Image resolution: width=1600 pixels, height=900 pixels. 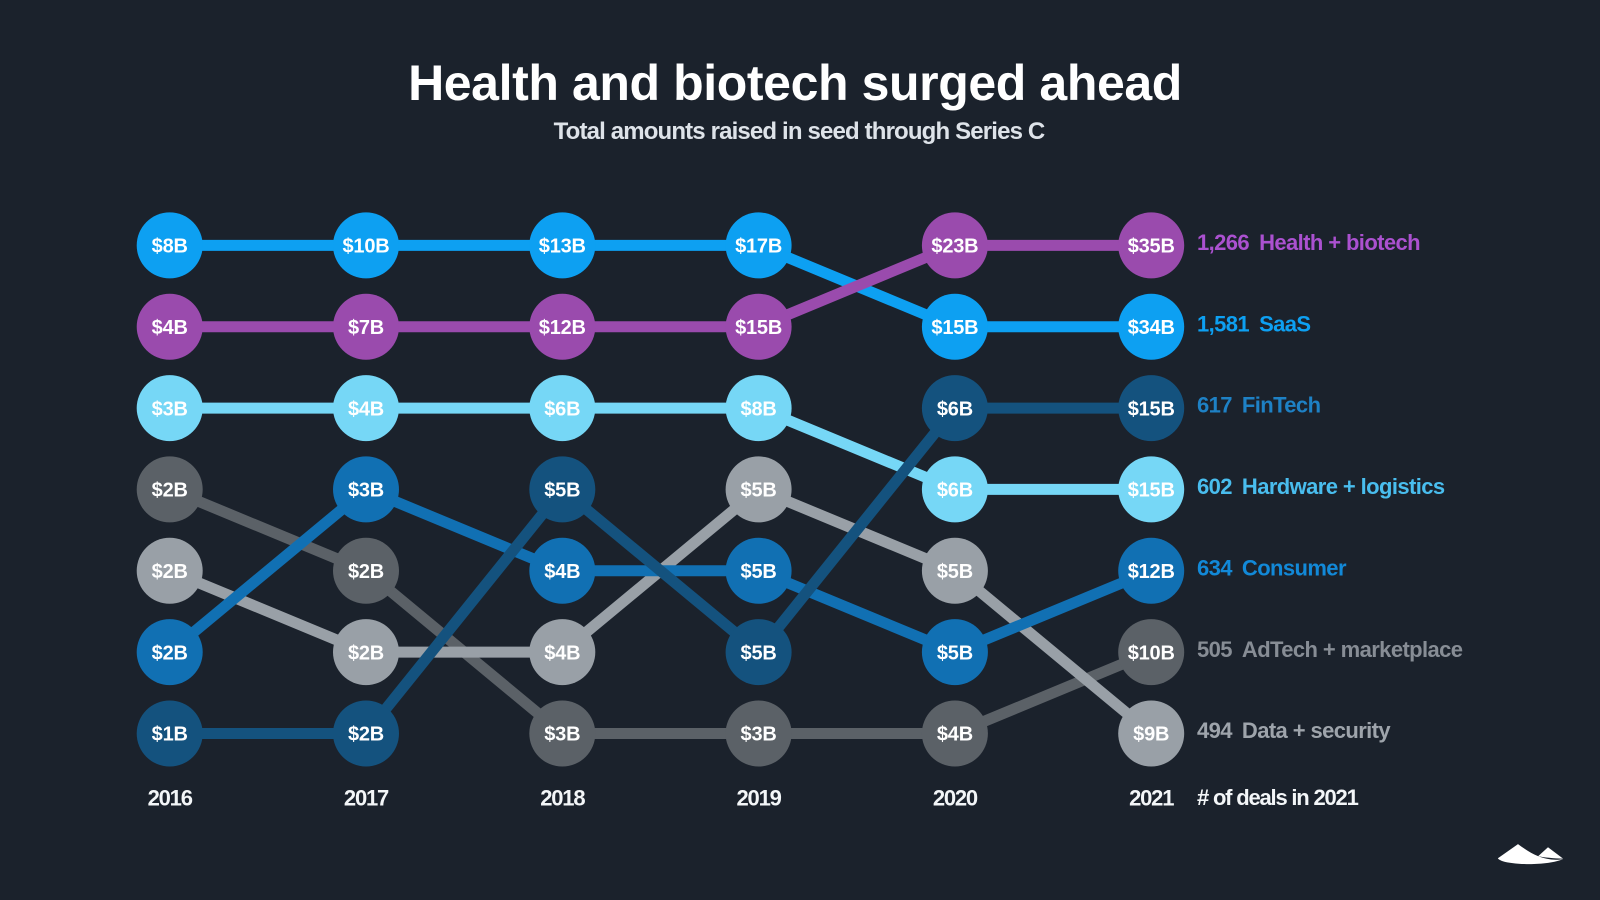 I want to click on svg-text: $7B, so click(x=366, y=328).